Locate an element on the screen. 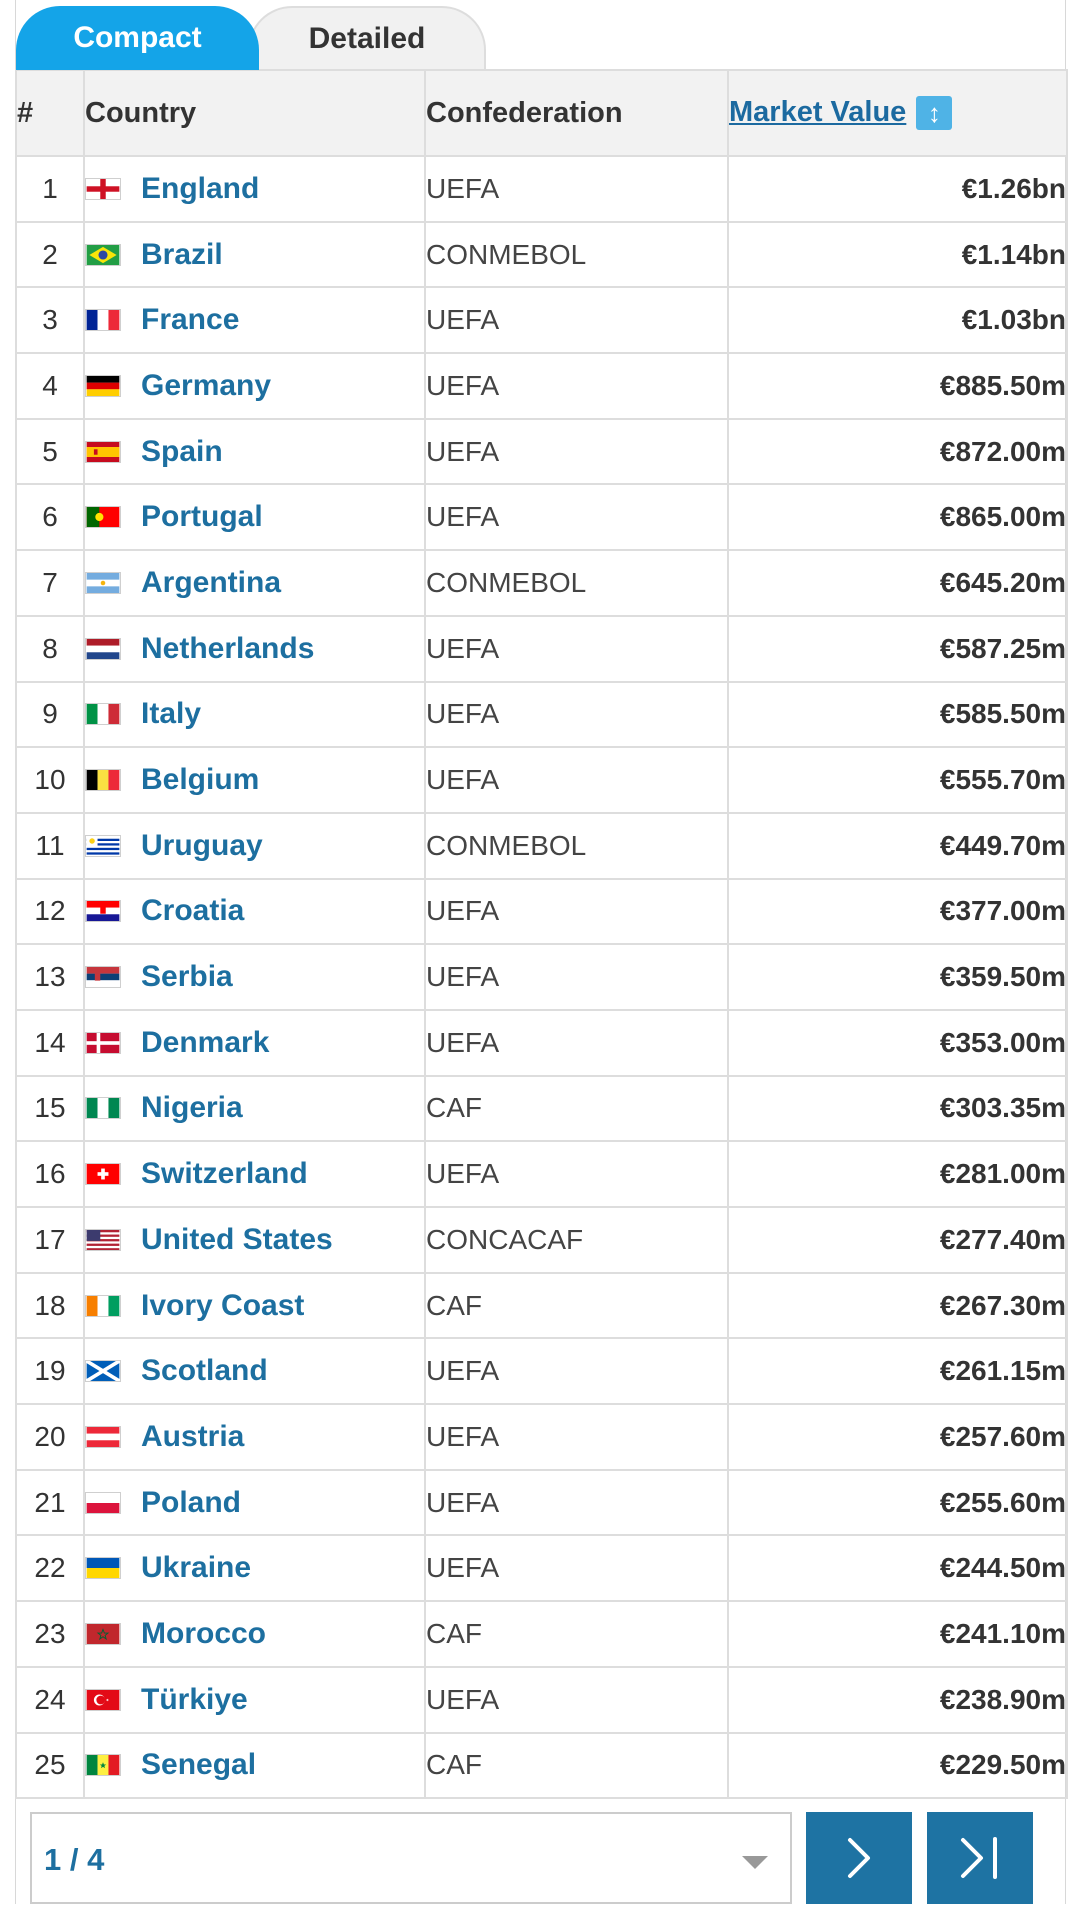  croatia-flag-icon is located at coordinates (103, 911).